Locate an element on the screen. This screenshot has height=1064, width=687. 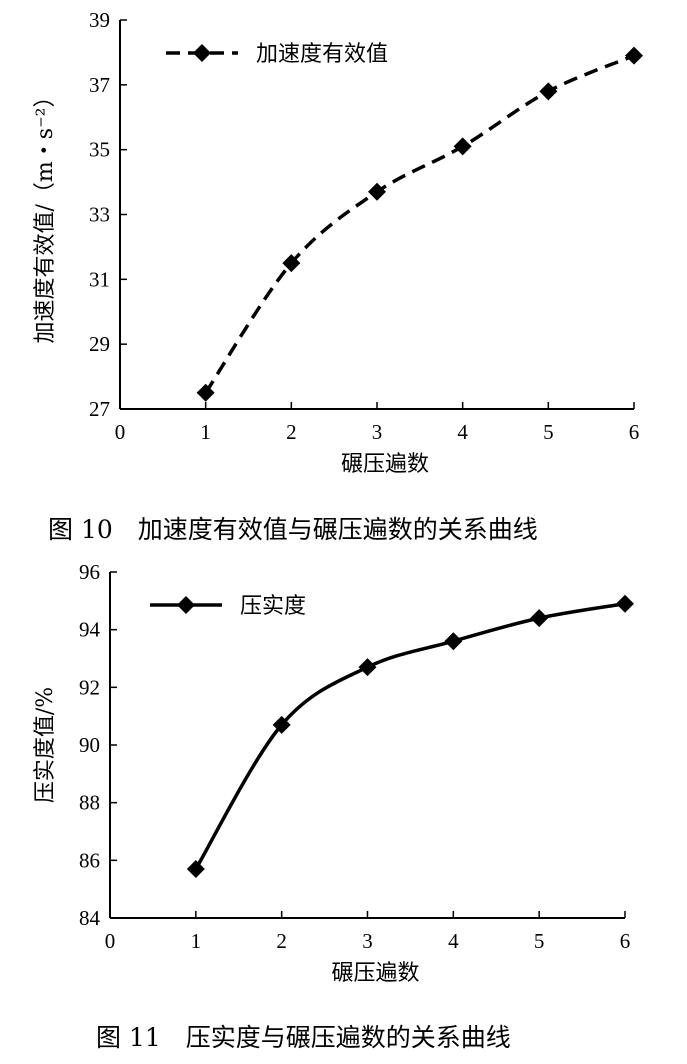
y-tick-label: 35 is located at coordinates (99, 150).